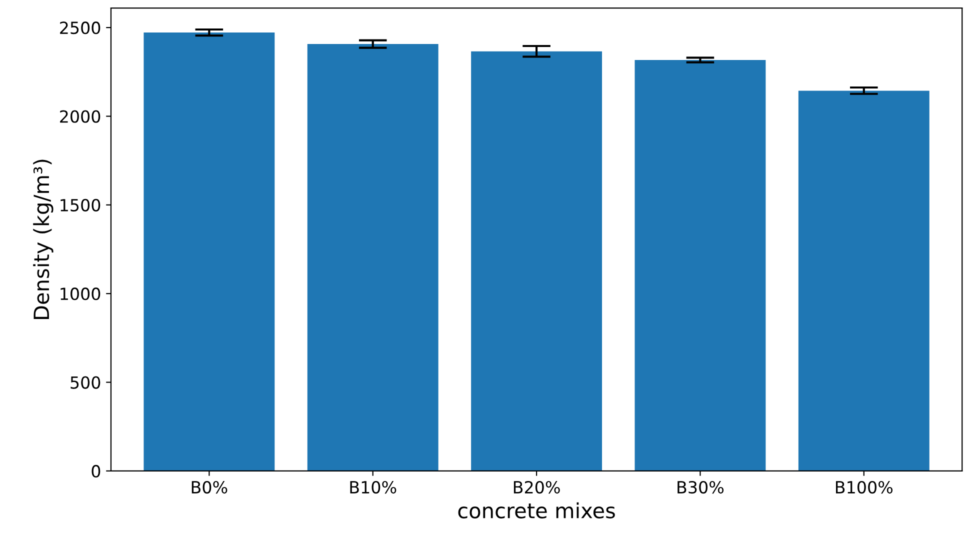 The height and width of the screenshot is (537, 965). What do you see at coordinates (43, 239) in the screenshot?
I see `y-axis-title: Density (kg/m³)` at bounding box center [43, 239].